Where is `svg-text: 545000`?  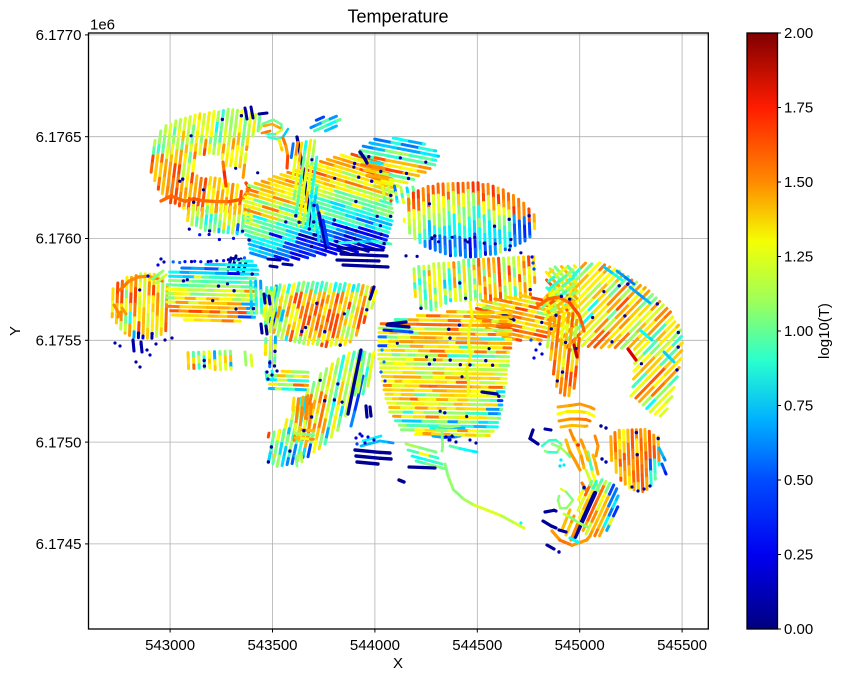
svg-text: 545000 is located at coordinates (580, 645).